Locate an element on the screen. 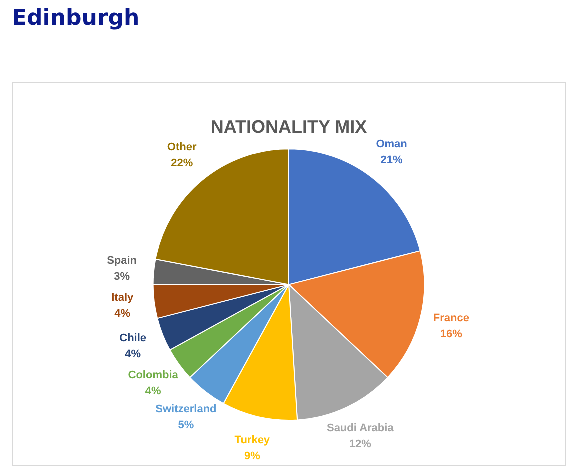 Image resolution: width=574 pixels, height=475 pixels. data-label: 21% is located at coordinates (392, 160).